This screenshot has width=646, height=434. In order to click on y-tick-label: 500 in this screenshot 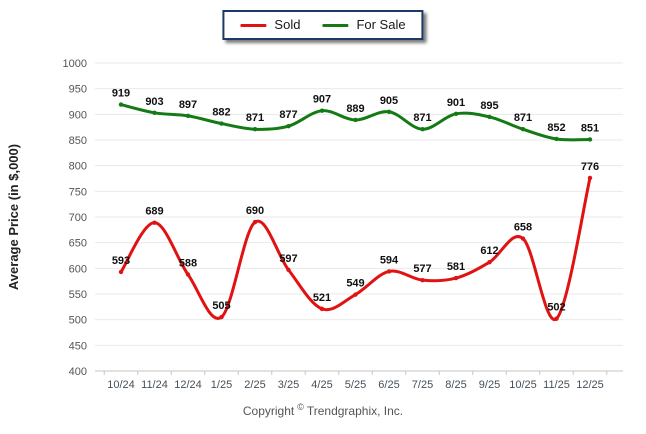, I will do `click(78, 321)`.